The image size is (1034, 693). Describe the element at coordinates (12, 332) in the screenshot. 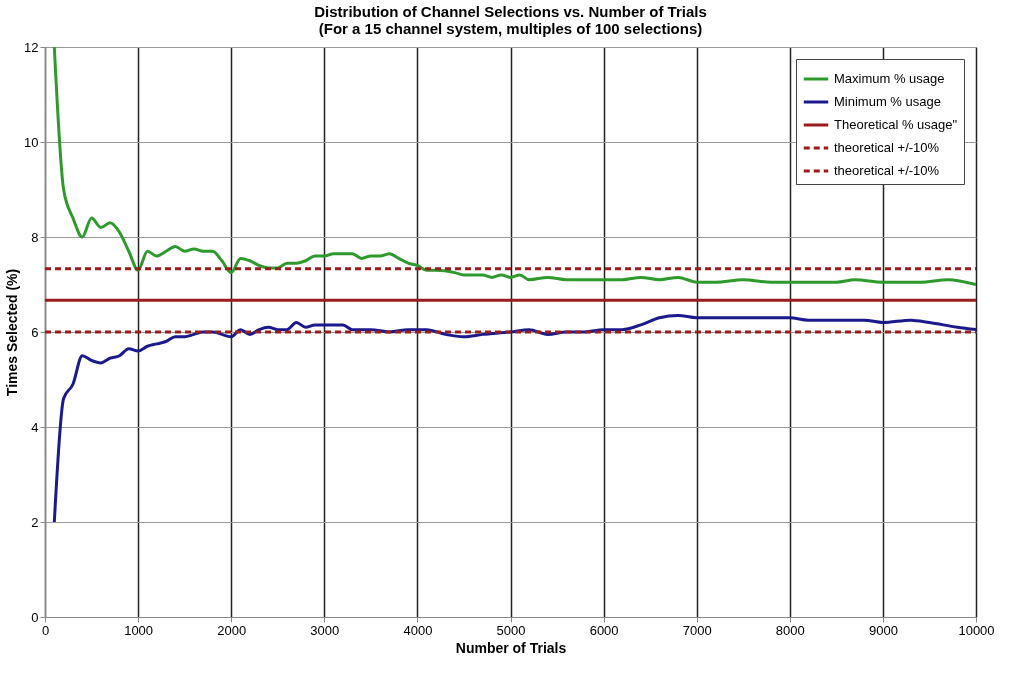

I see `y-axis-title: Times Selected (%)` at that location.